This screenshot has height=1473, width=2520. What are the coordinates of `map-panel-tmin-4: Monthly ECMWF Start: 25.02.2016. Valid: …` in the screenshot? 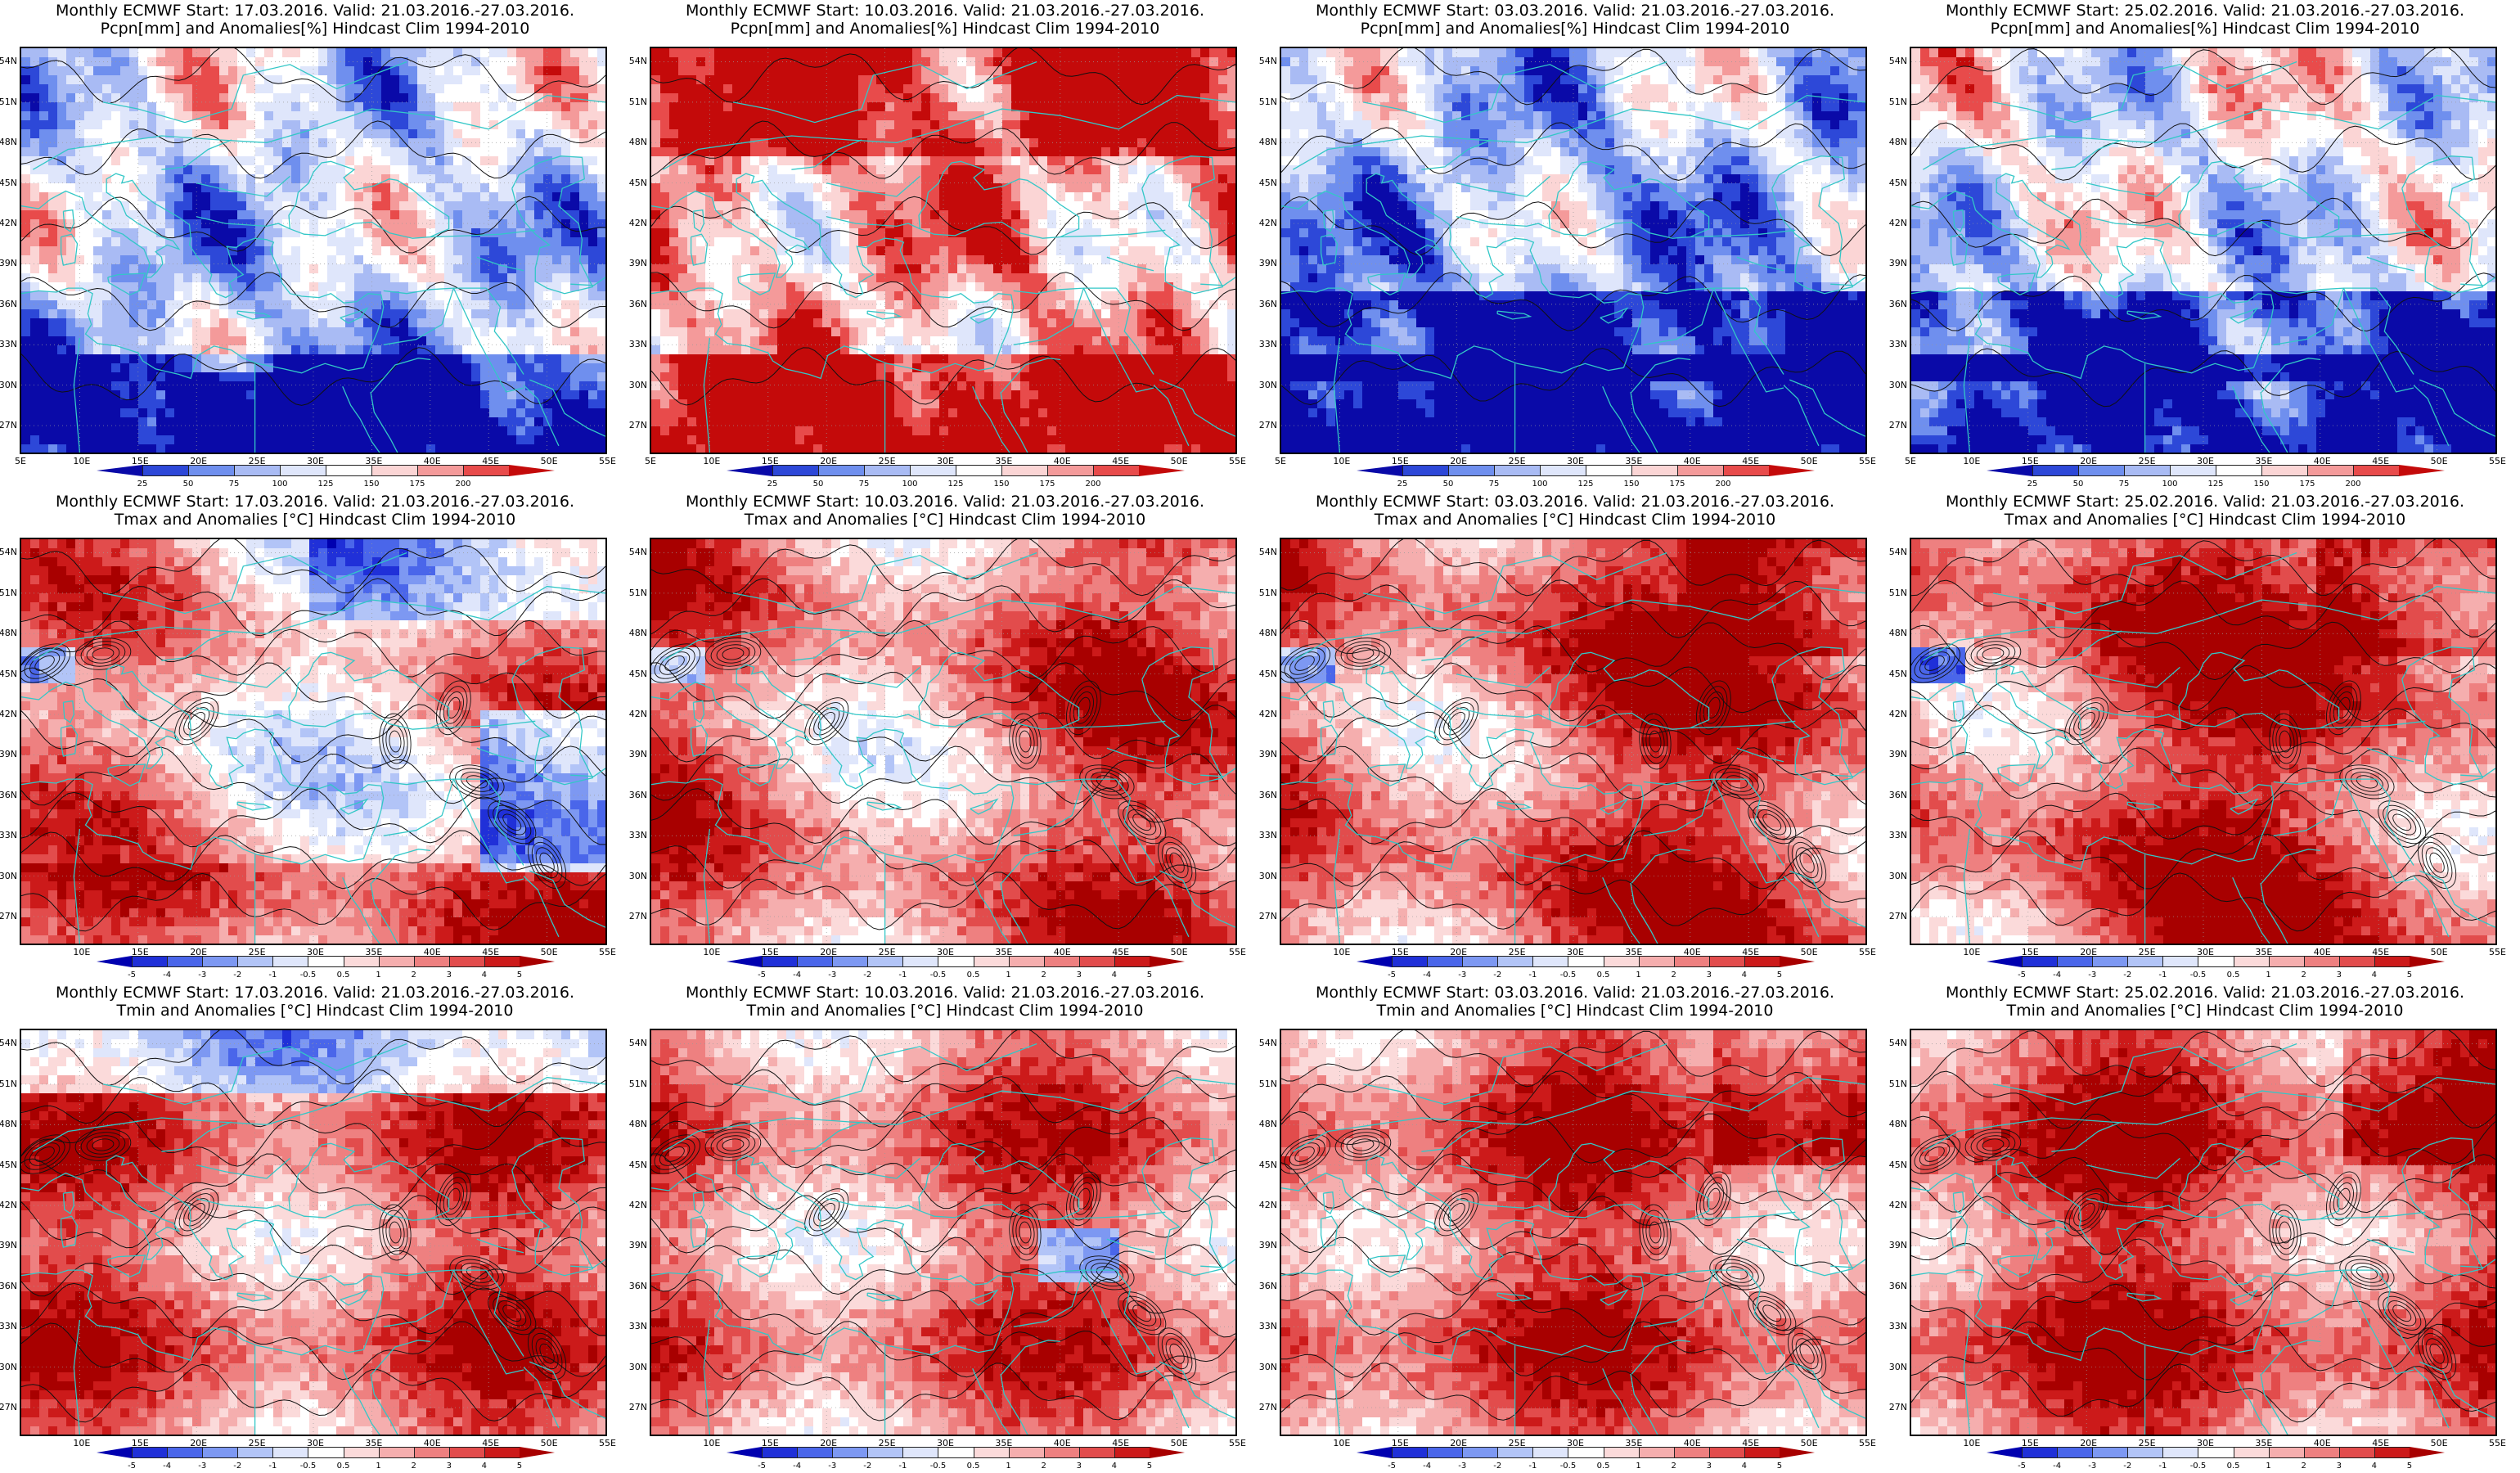 It's located at (2205, 1227).